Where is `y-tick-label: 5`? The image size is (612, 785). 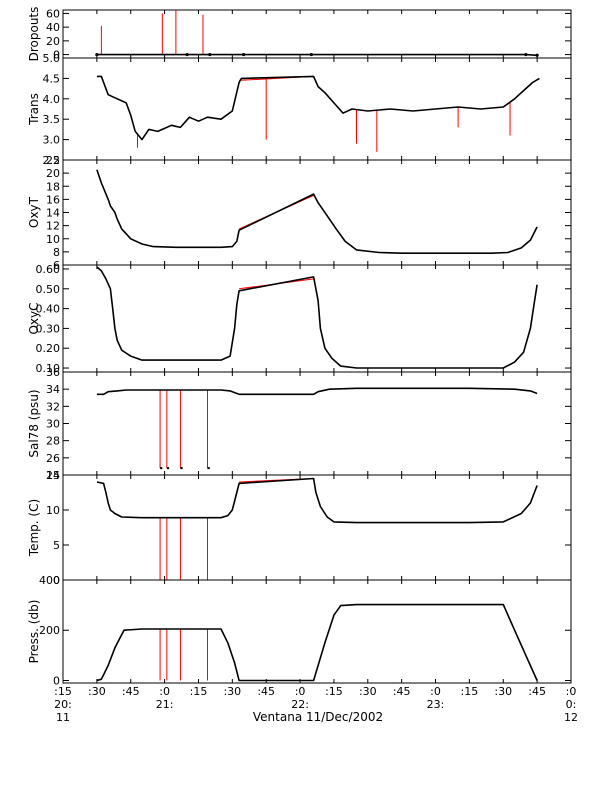 y-tick-label: 5 is located at coordinates (56, 545).